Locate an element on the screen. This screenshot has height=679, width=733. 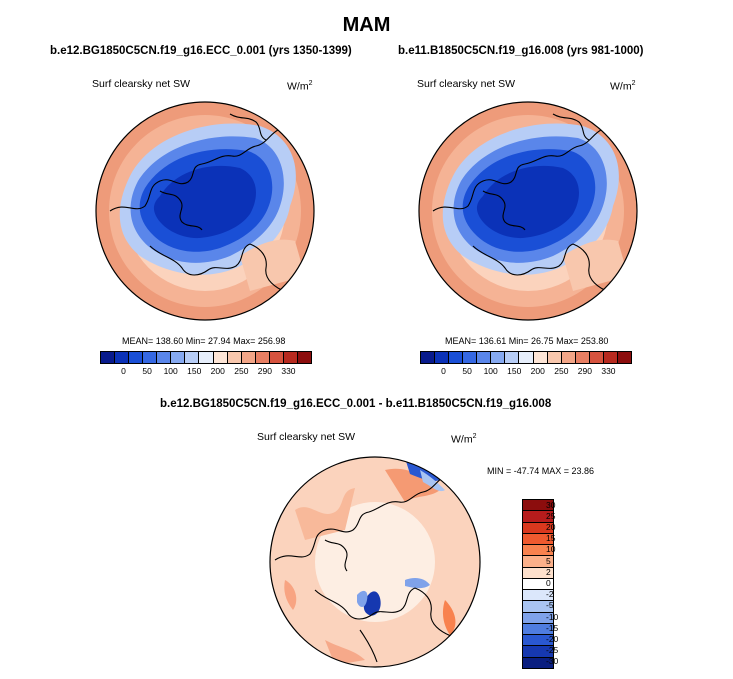
panel-2-units: W/m2 is located at coordinates (623, 86).